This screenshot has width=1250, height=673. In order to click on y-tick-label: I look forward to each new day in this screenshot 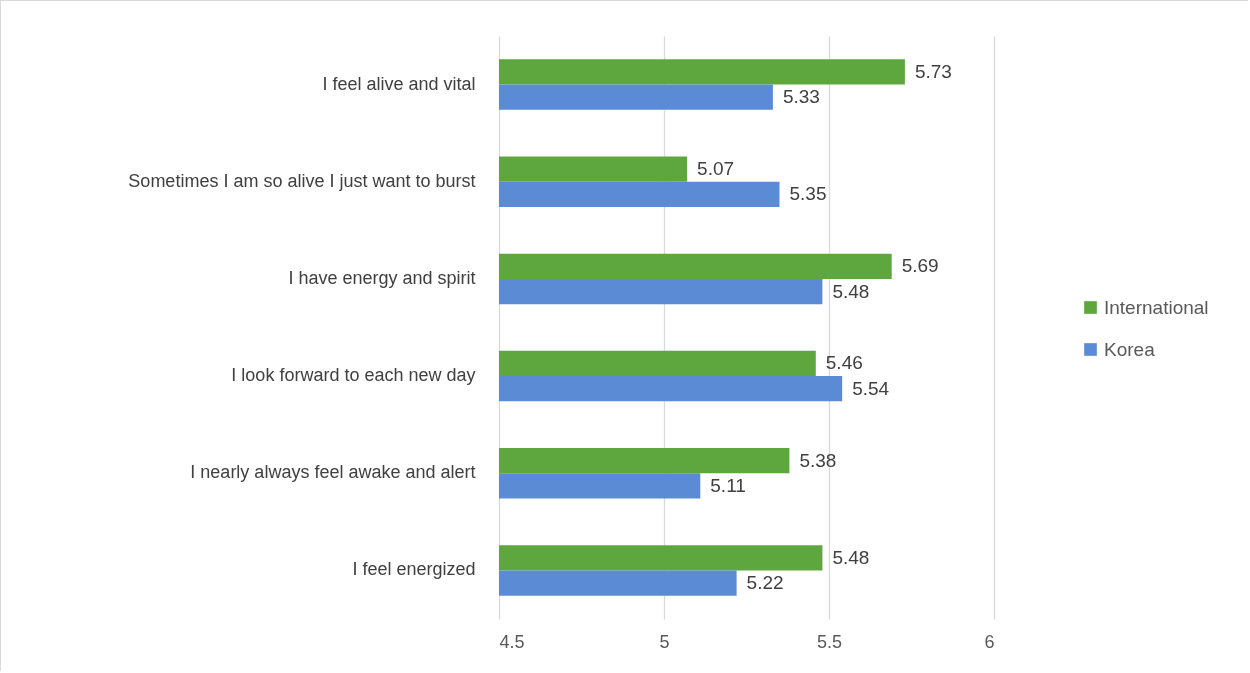, I will do `click(353, 375)`.